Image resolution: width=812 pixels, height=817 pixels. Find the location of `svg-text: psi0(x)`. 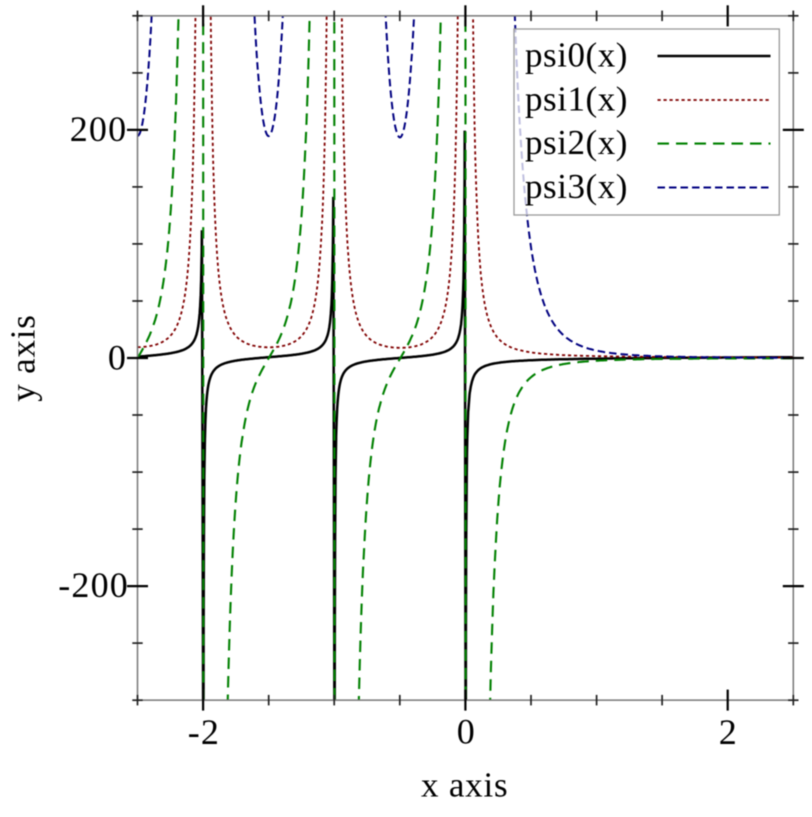

svg-text: psi0(x) is located at coordinates (576, 55).